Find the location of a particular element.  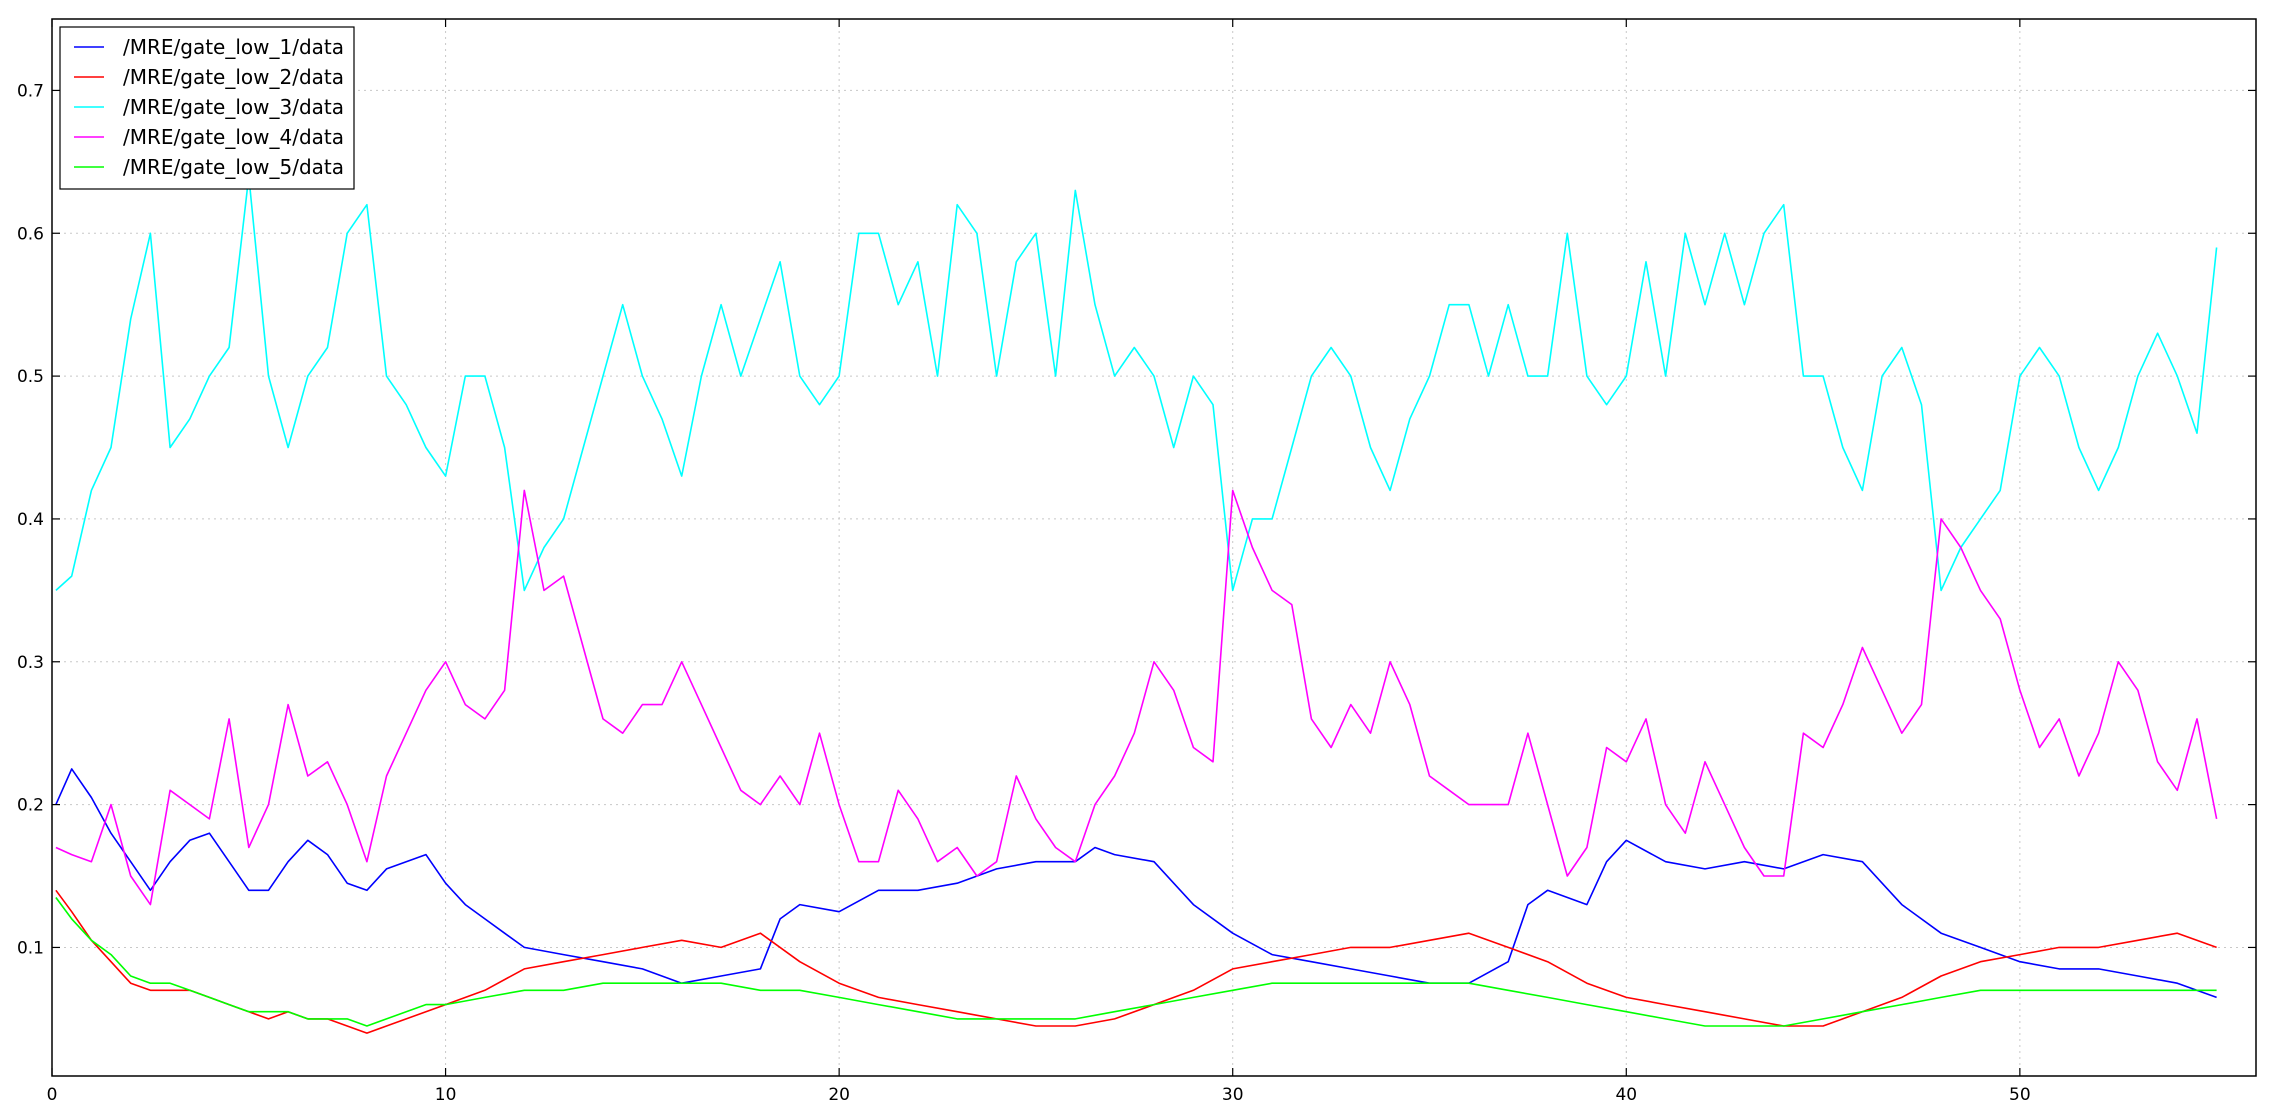

y-tick-label: 0.5 is located at coordinates (30, 377).